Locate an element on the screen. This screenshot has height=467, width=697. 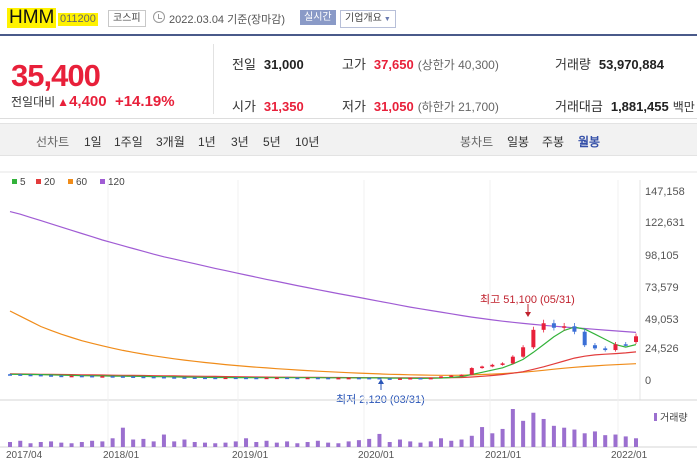
ma60-line is located at coordinates (323, 343).